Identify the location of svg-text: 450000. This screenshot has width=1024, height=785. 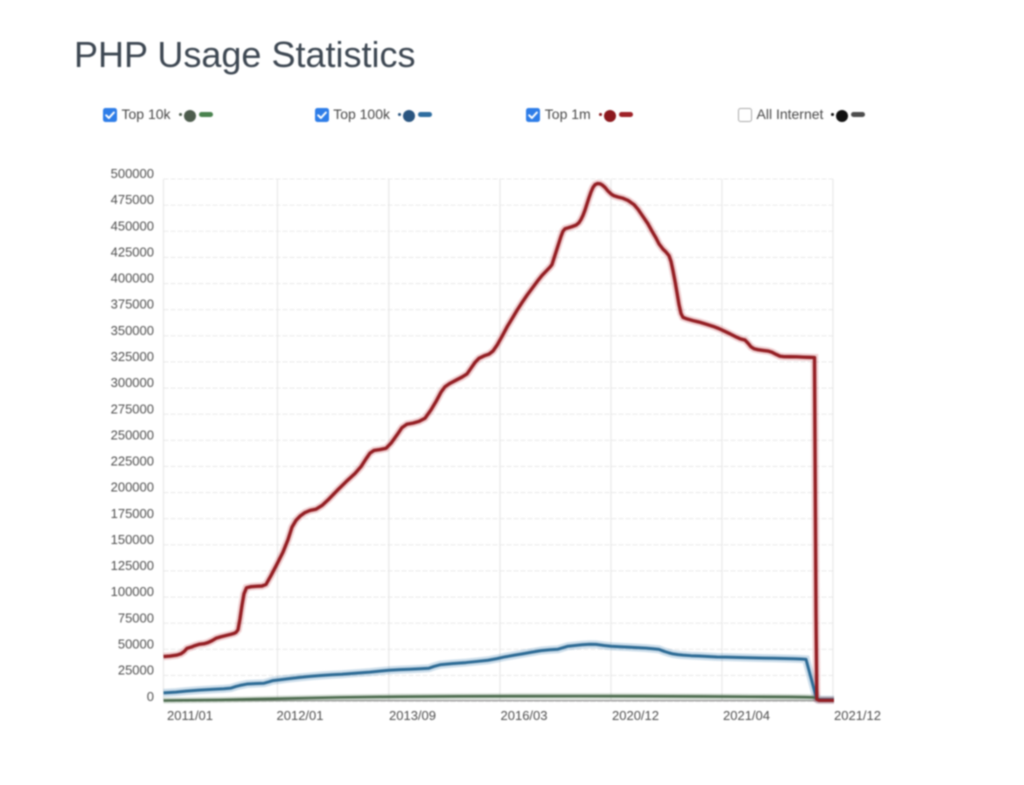
(132, 225).